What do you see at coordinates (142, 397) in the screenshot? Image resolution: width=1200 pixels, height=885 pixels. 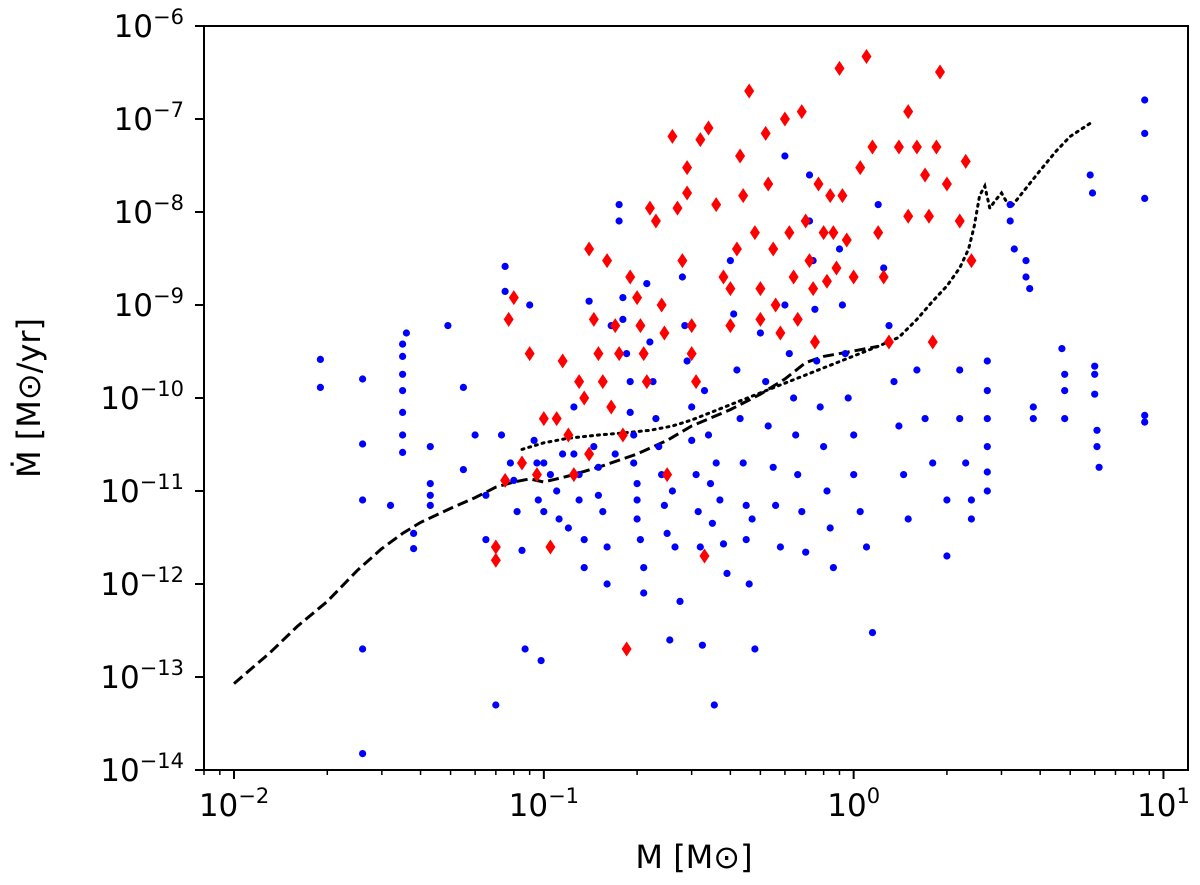 I see `y-tick-label-4: 10−10` at bounding box center [142, 397].